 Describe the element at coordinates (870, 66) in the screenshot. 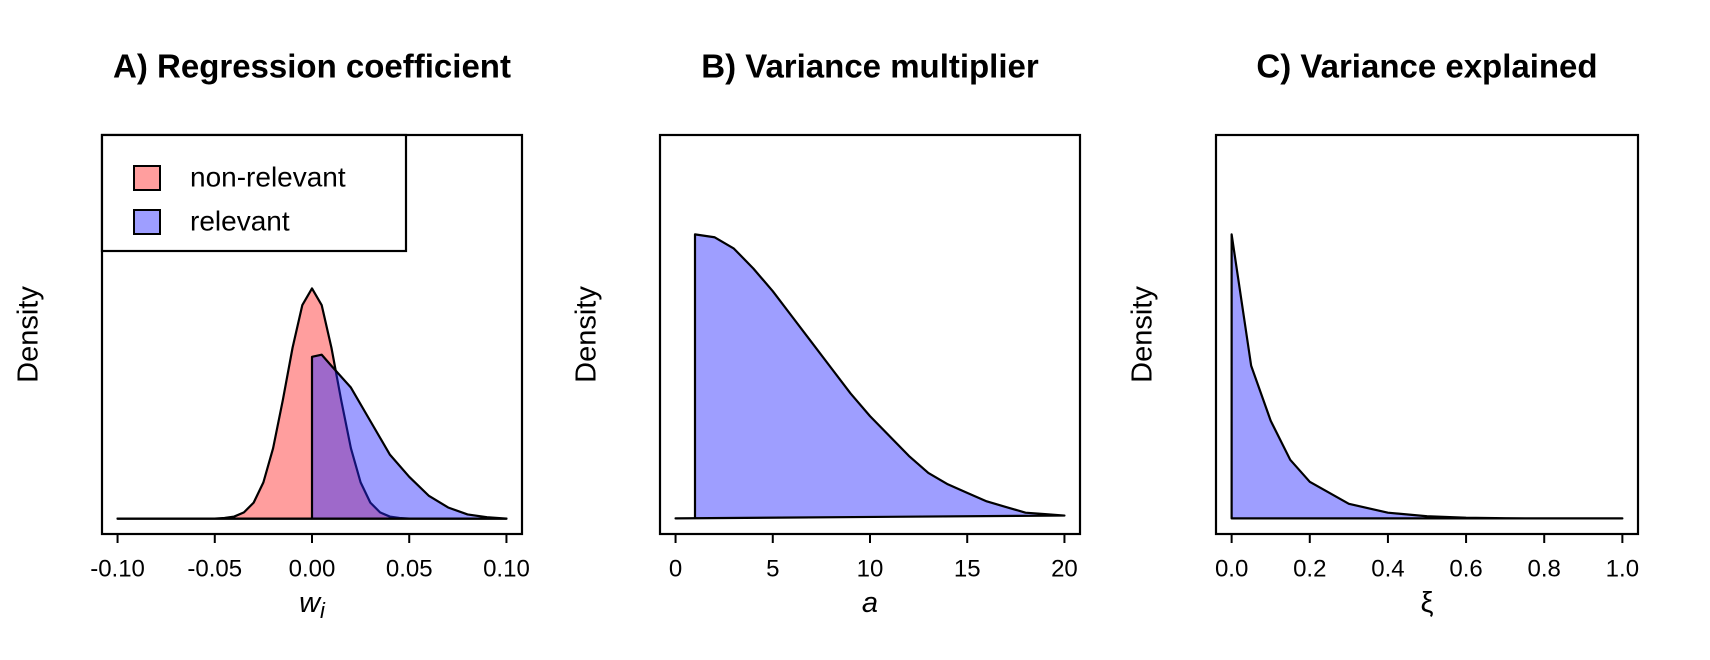

I see `panel-title: B) Variance multiplier` at that location.